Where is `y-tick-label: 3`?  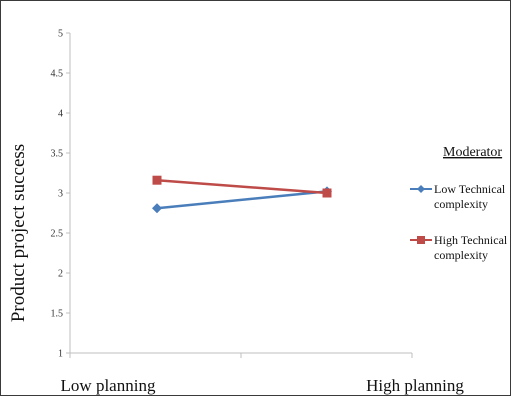 y-tick-label: 3 is located at coordinates (60, 194).